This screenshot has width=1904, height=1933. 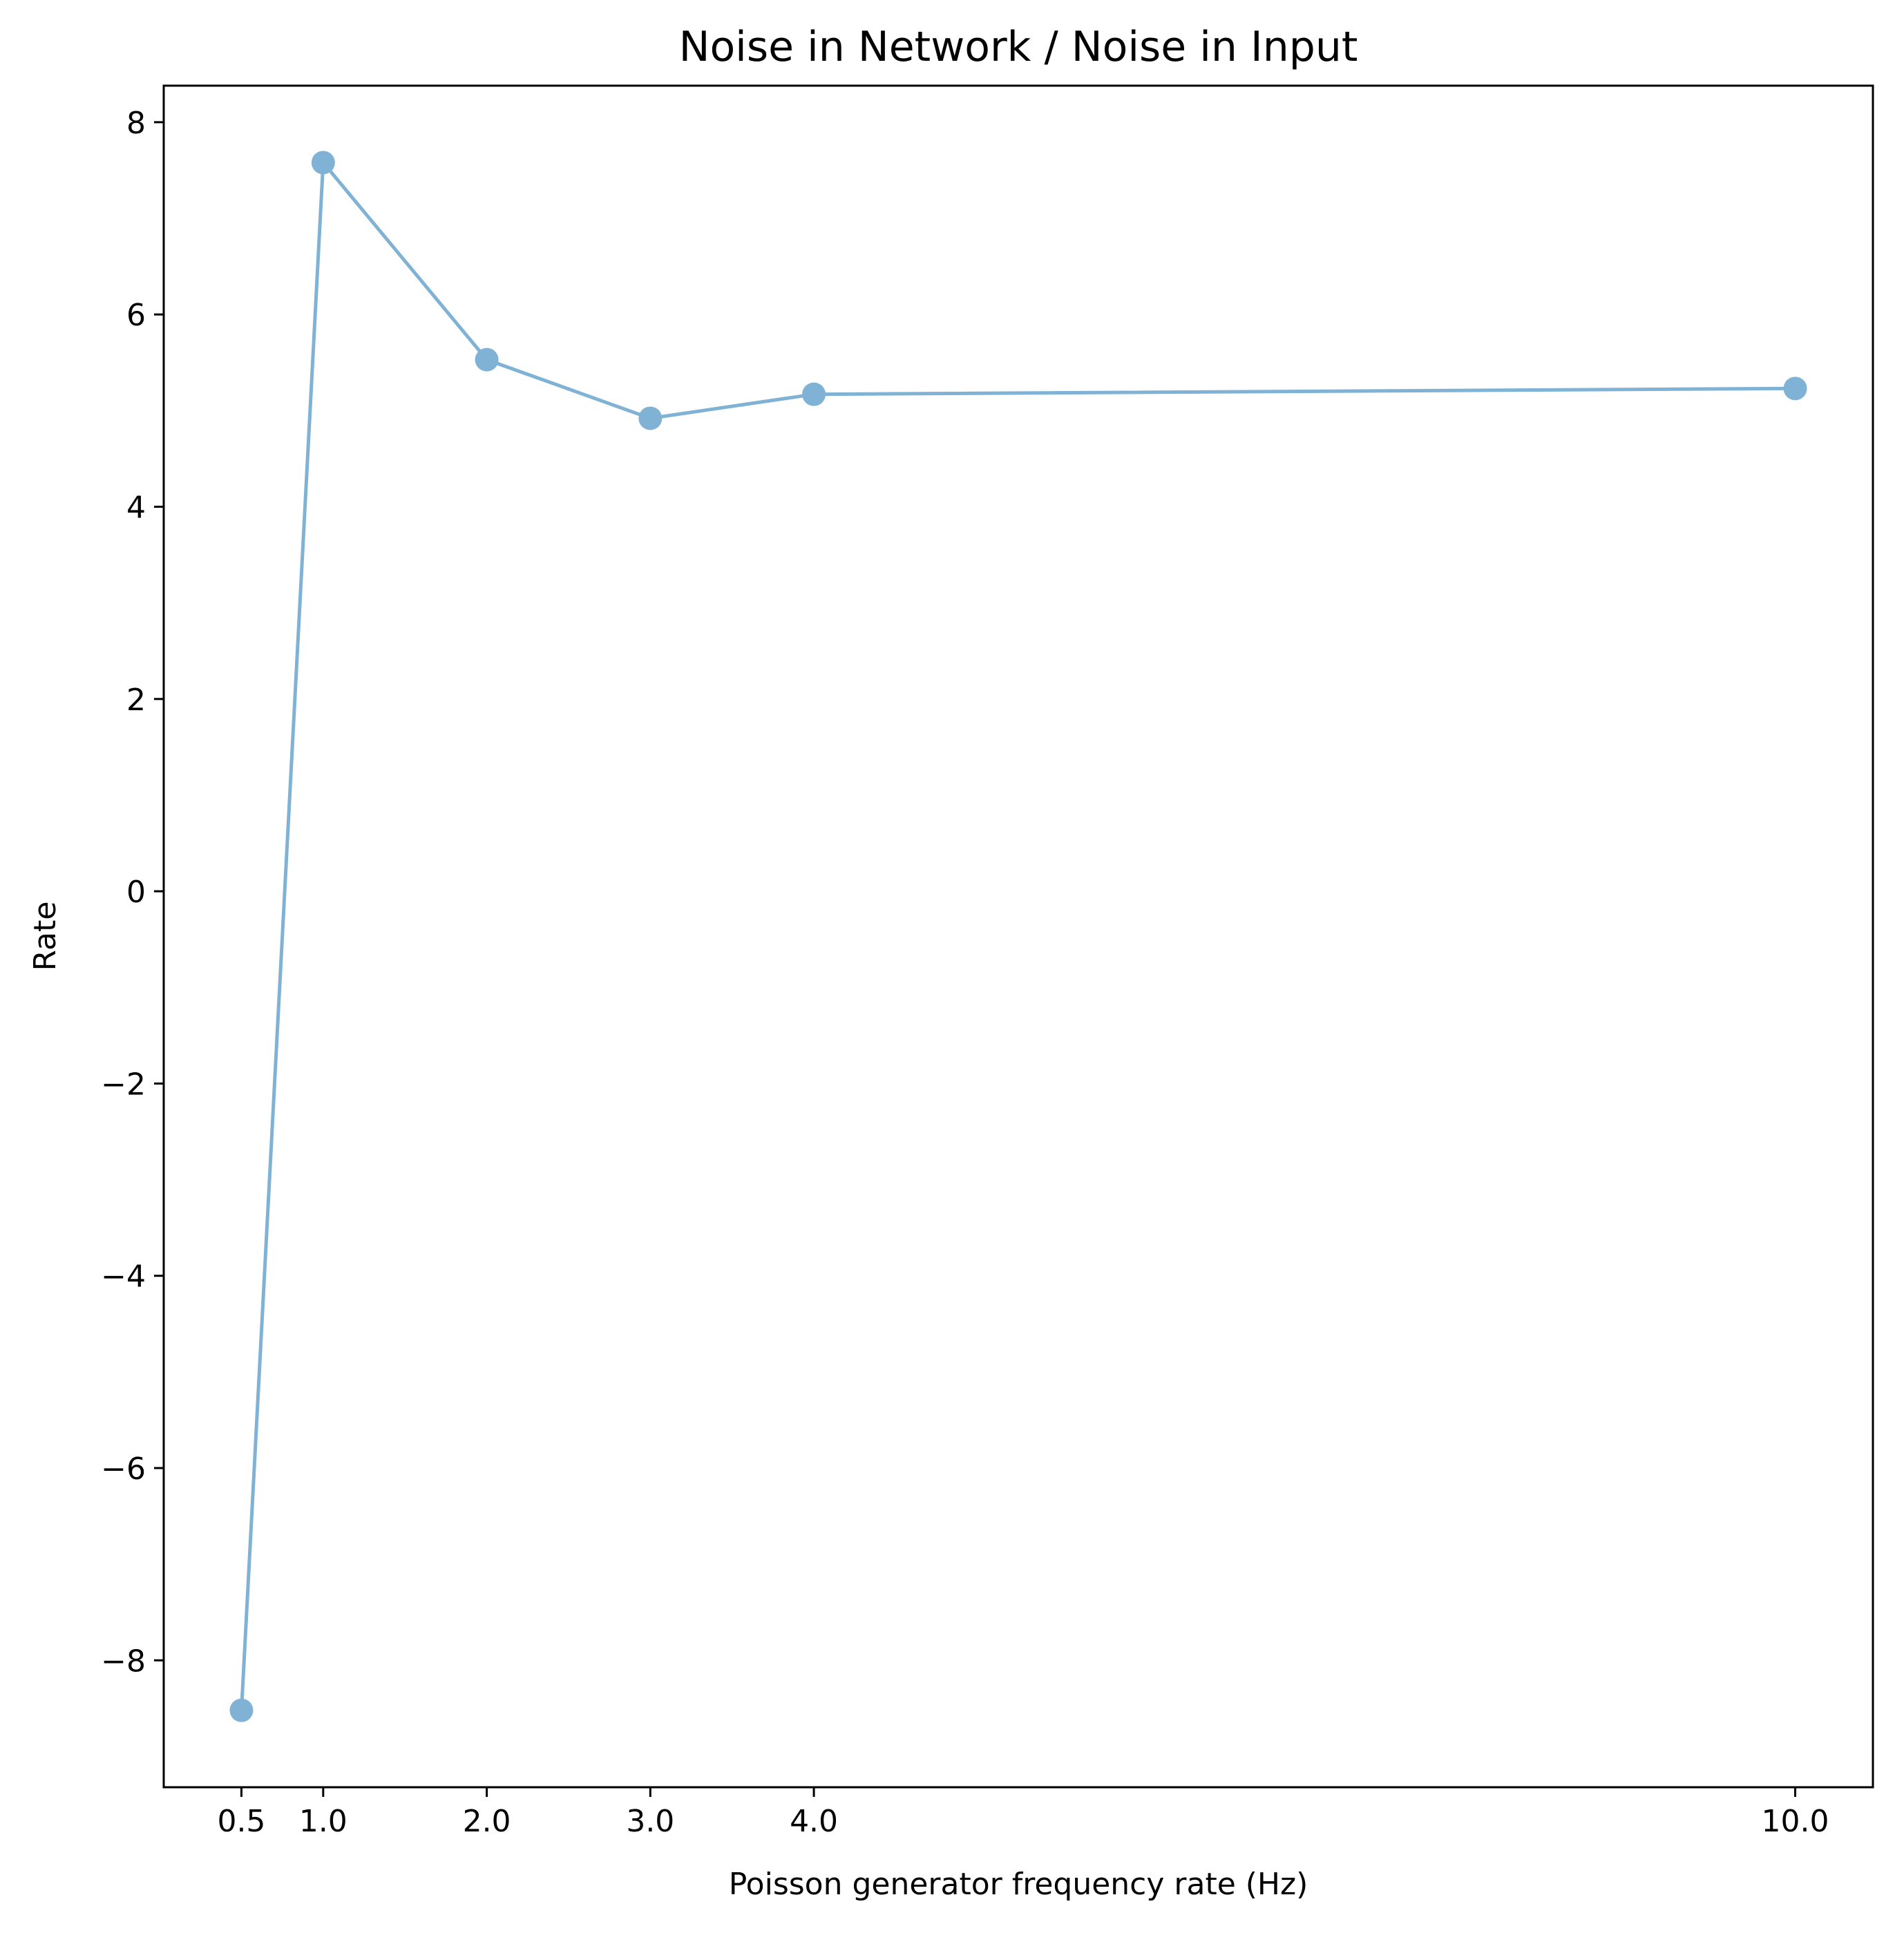 What do you see at coordinates (136, 700) in the screenshot?
I see `y-tick-label: 2` at bounding box center [136, 700].